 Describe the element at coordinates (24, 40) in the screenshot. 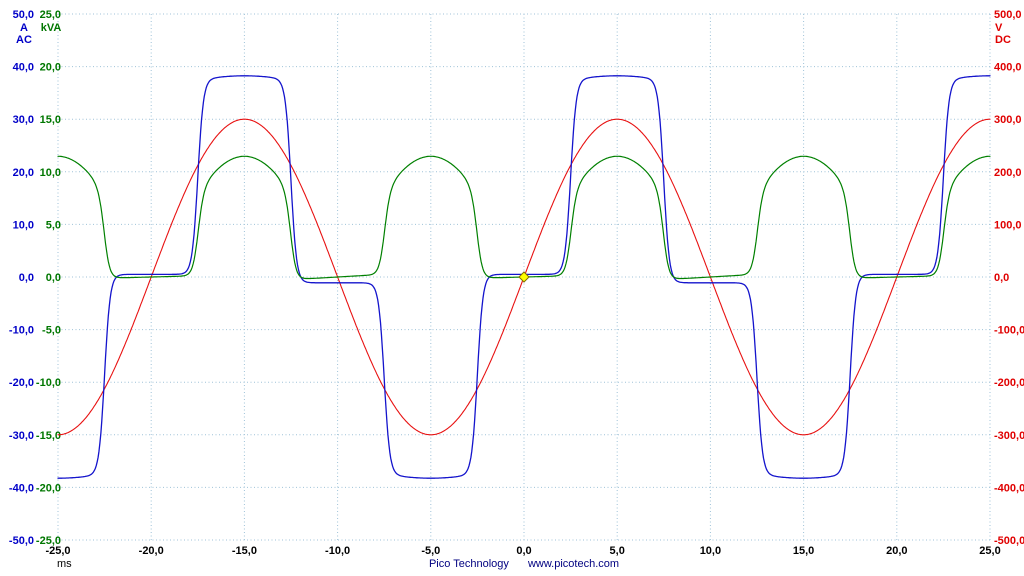

I see `current-axis-coupling-label: AC` at that location.